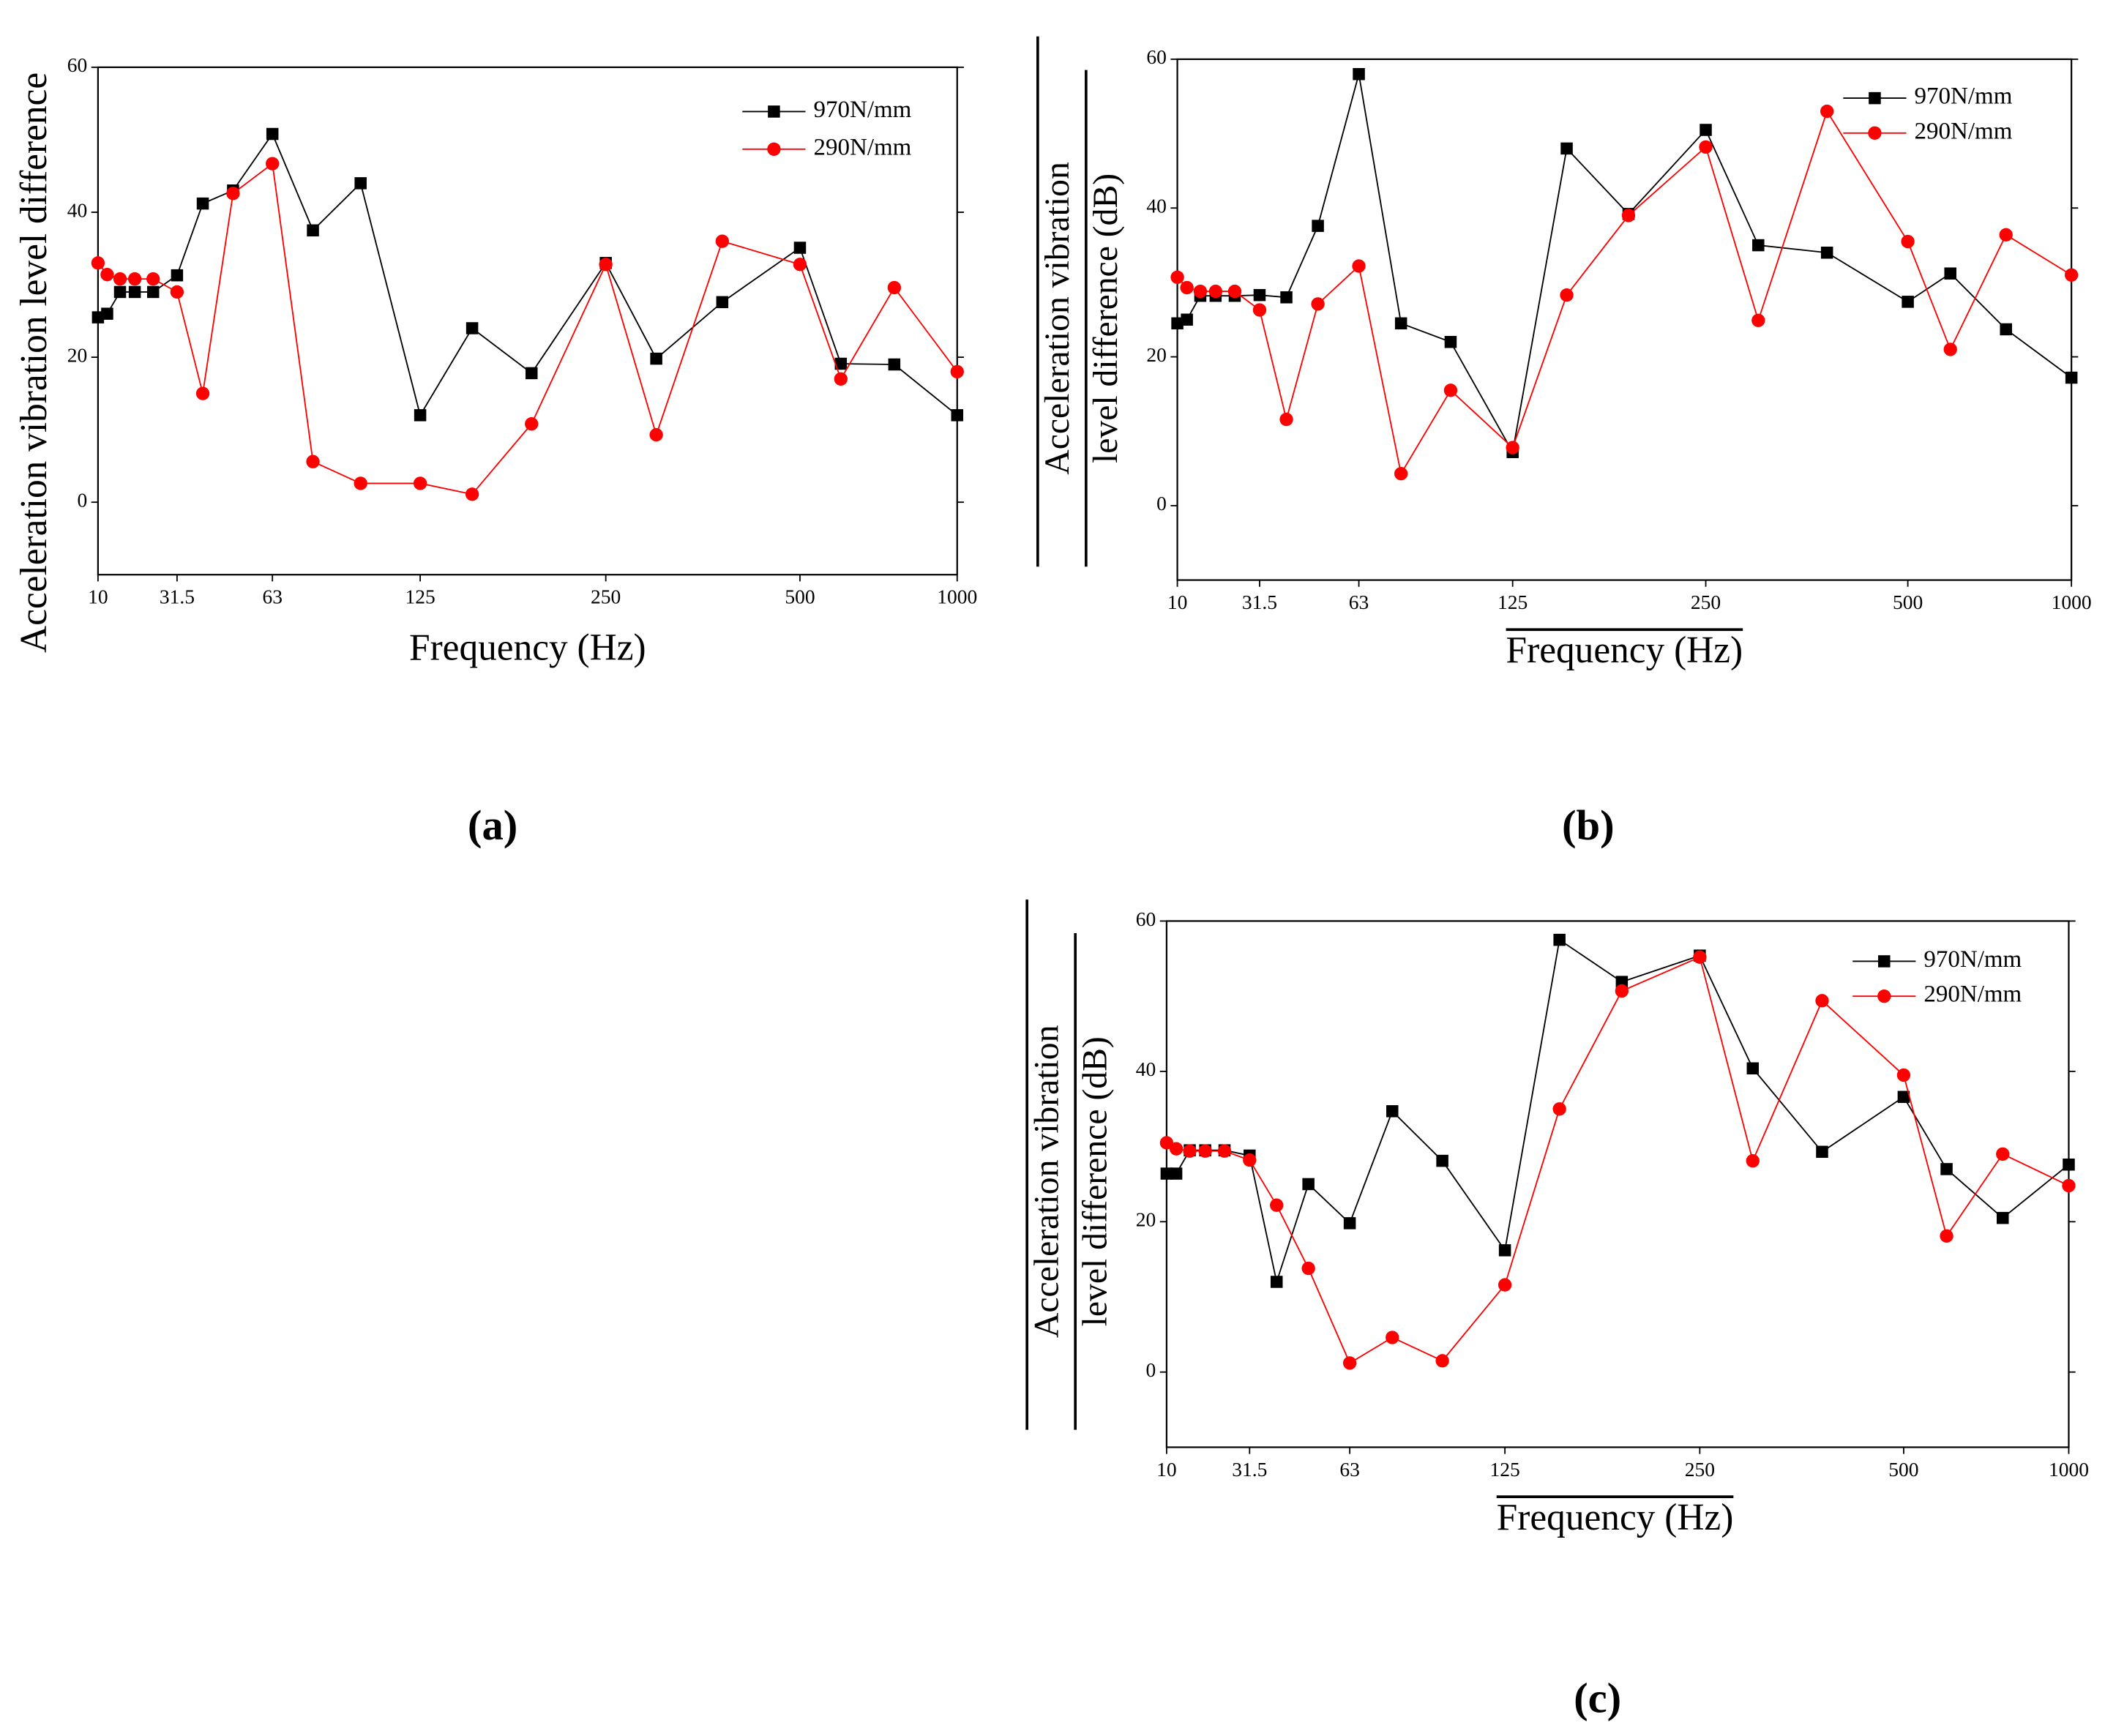 The width and height of the screenshot is (2105, 1736). I want to click on y-axis-label: Acceleration vibration, so click(1047, 1182).